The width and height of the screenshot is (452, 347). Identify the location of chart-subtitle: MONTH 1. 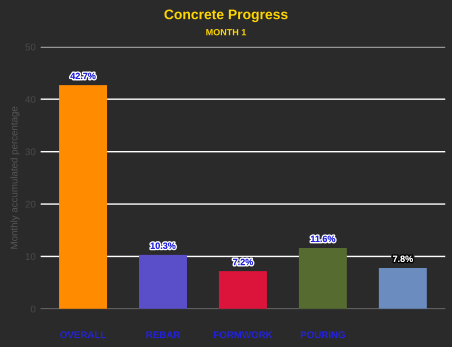
(226, 32).